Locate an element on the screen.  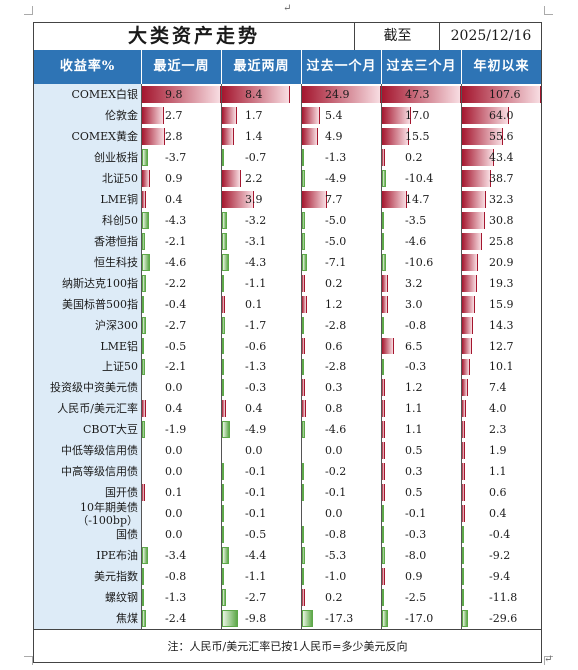
return-value: -1.7 is located at coordinates (256, 325).